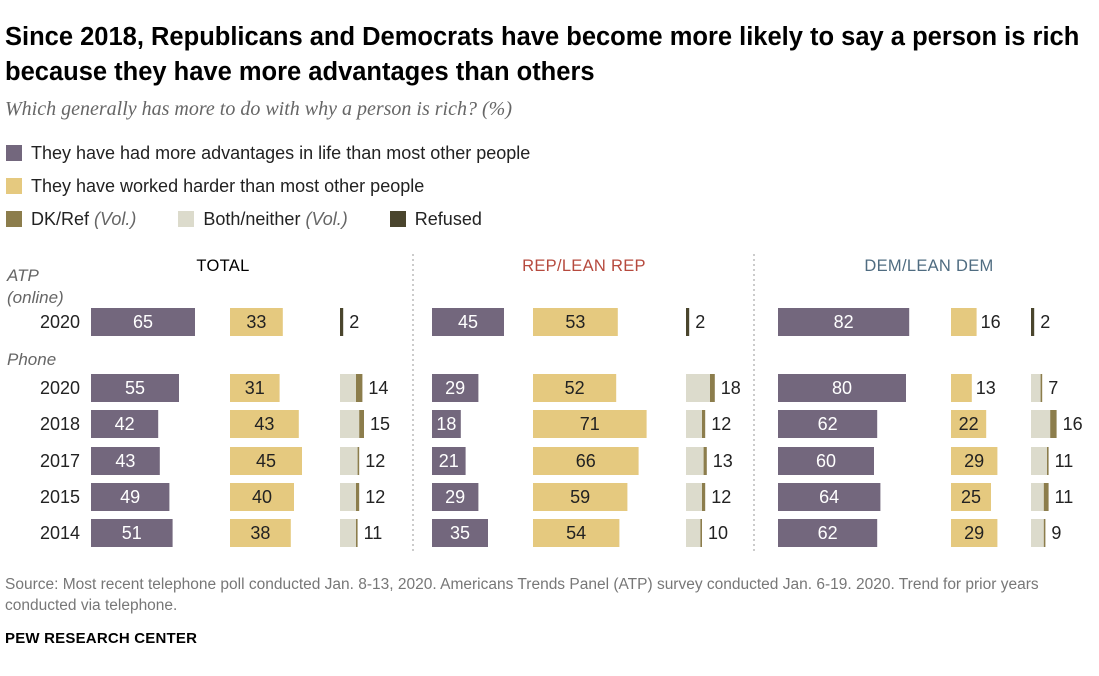 This screenshot has height=676, width=1099. What do you see at coordinates (348, 388) in the screenshot?
I see `bar-both-neither-total-2020-phone` at bounding box center [348, 388].